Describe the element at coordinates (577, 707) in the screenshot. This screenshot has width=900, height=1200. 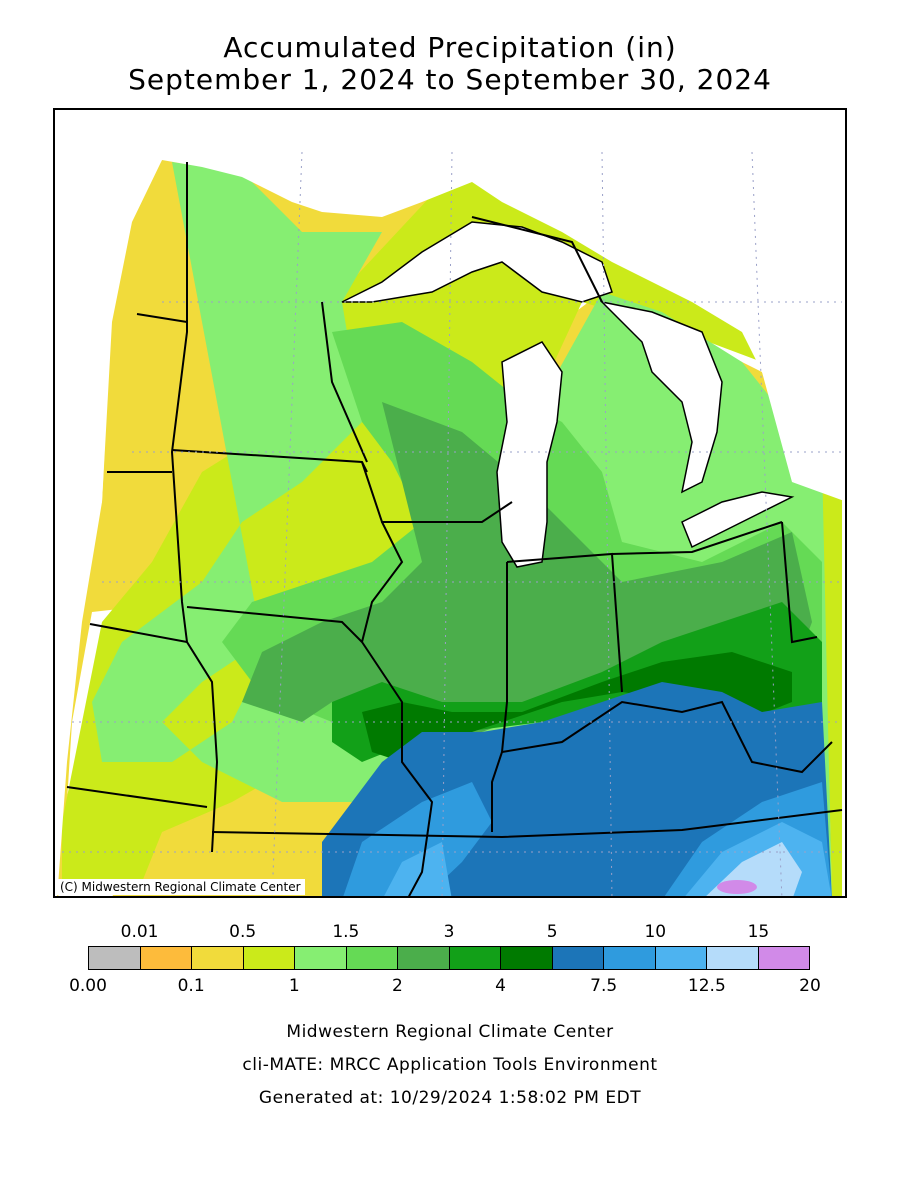
I see `precip-region-darkest-green` at that location.